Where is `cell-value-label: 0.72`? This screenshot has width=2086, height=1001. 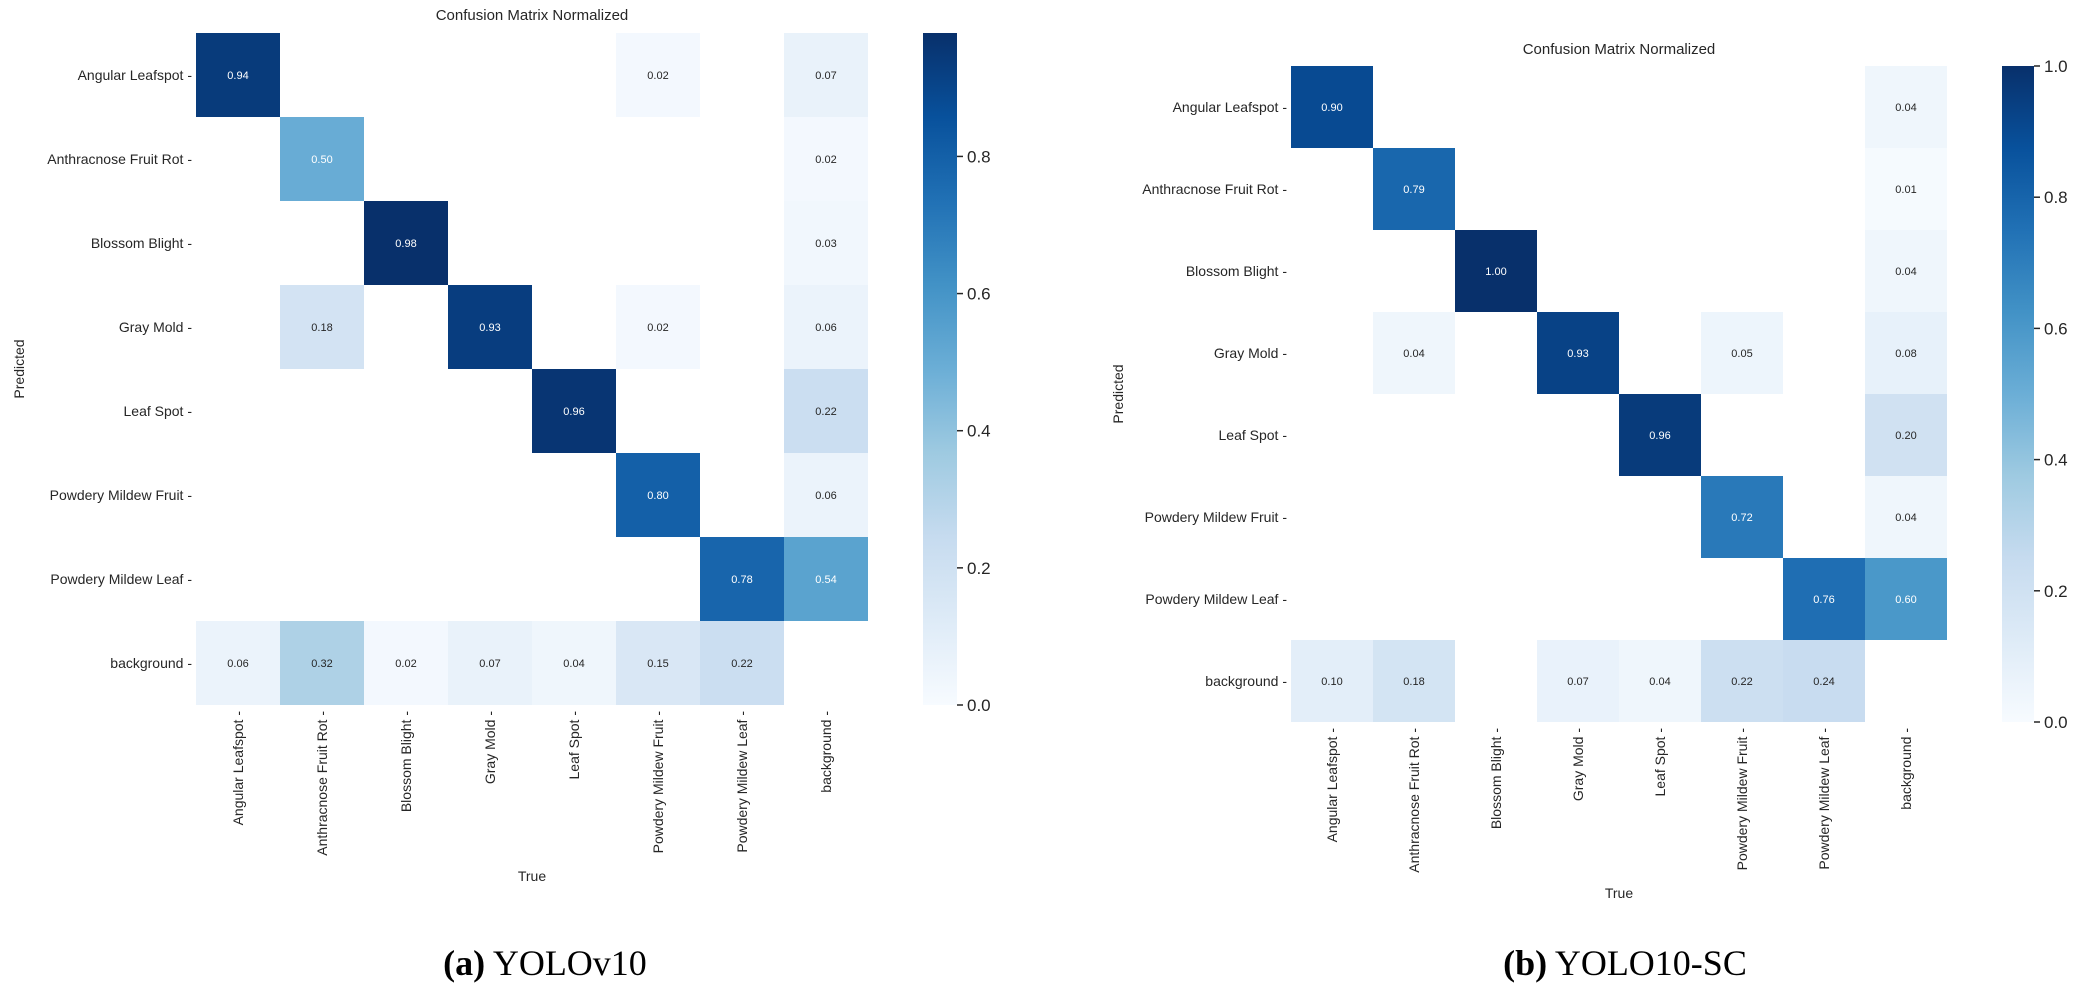
cell-value-label: 0.72 is located at coordinates (1741, 518).